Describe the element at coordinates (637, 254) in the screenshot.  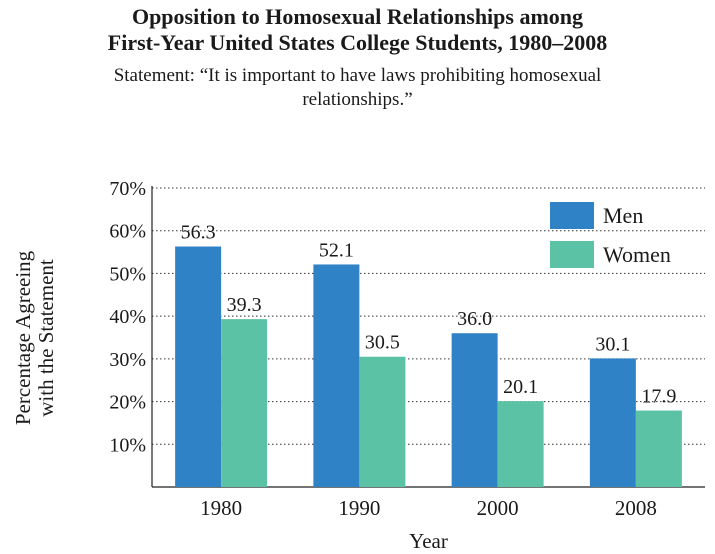
I see `legend-label-women: Women` at that location.